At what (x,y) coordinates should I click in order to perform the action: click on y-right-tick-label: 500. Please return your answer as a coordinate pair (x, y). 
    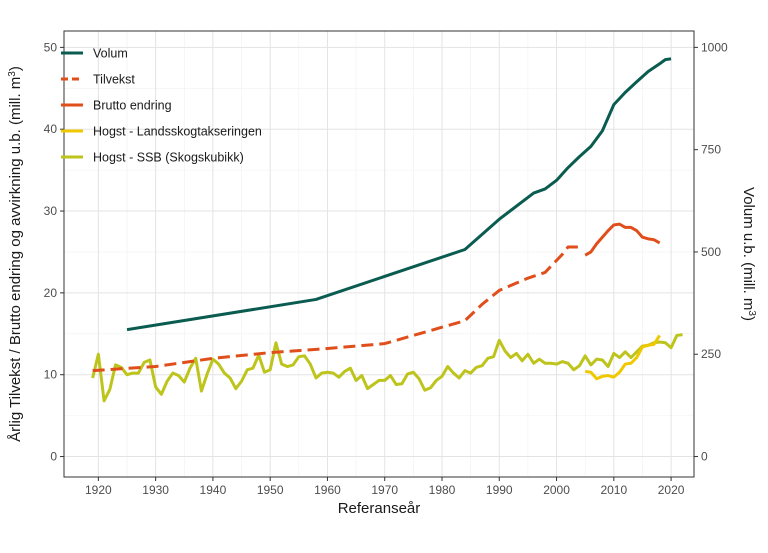
    Looking at the image, I should click on (711, 252).